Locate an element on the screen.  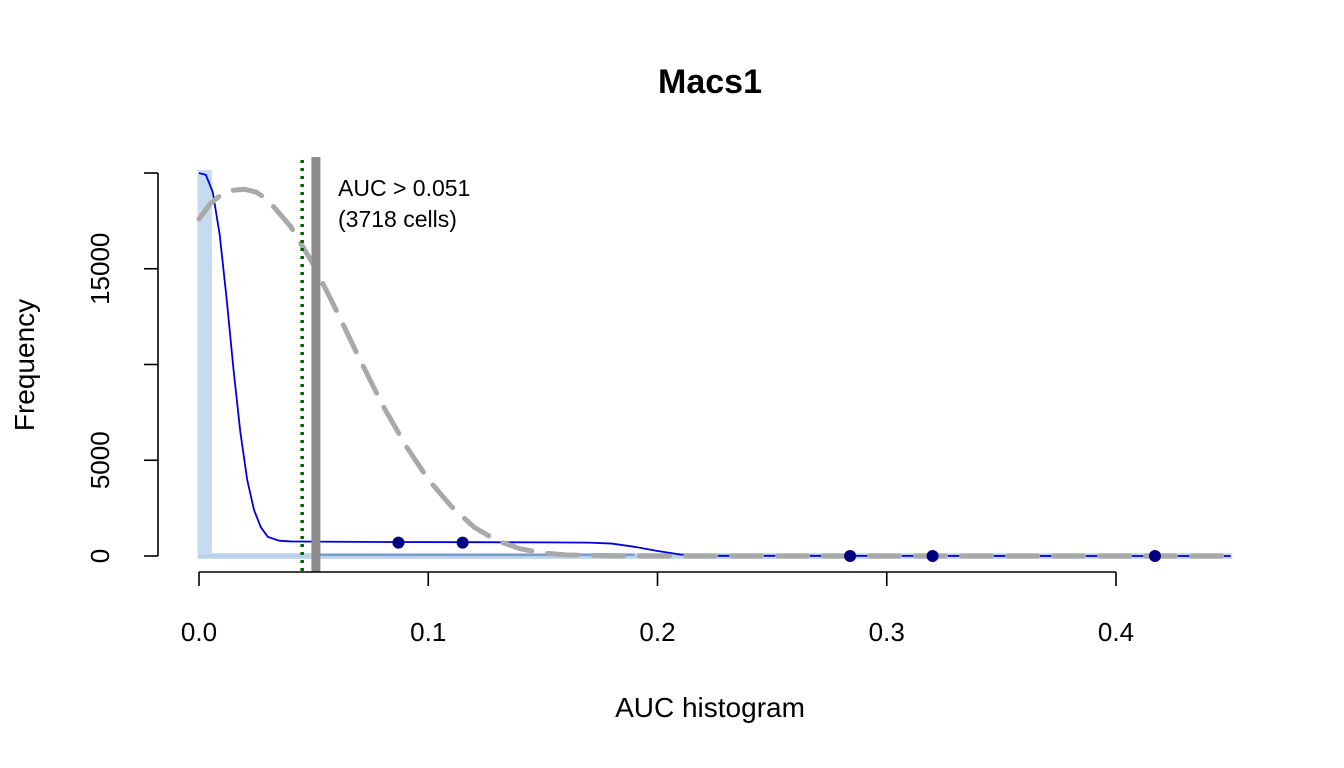
y-tick-label-3: 15000 is located at coordinates (100, 269).